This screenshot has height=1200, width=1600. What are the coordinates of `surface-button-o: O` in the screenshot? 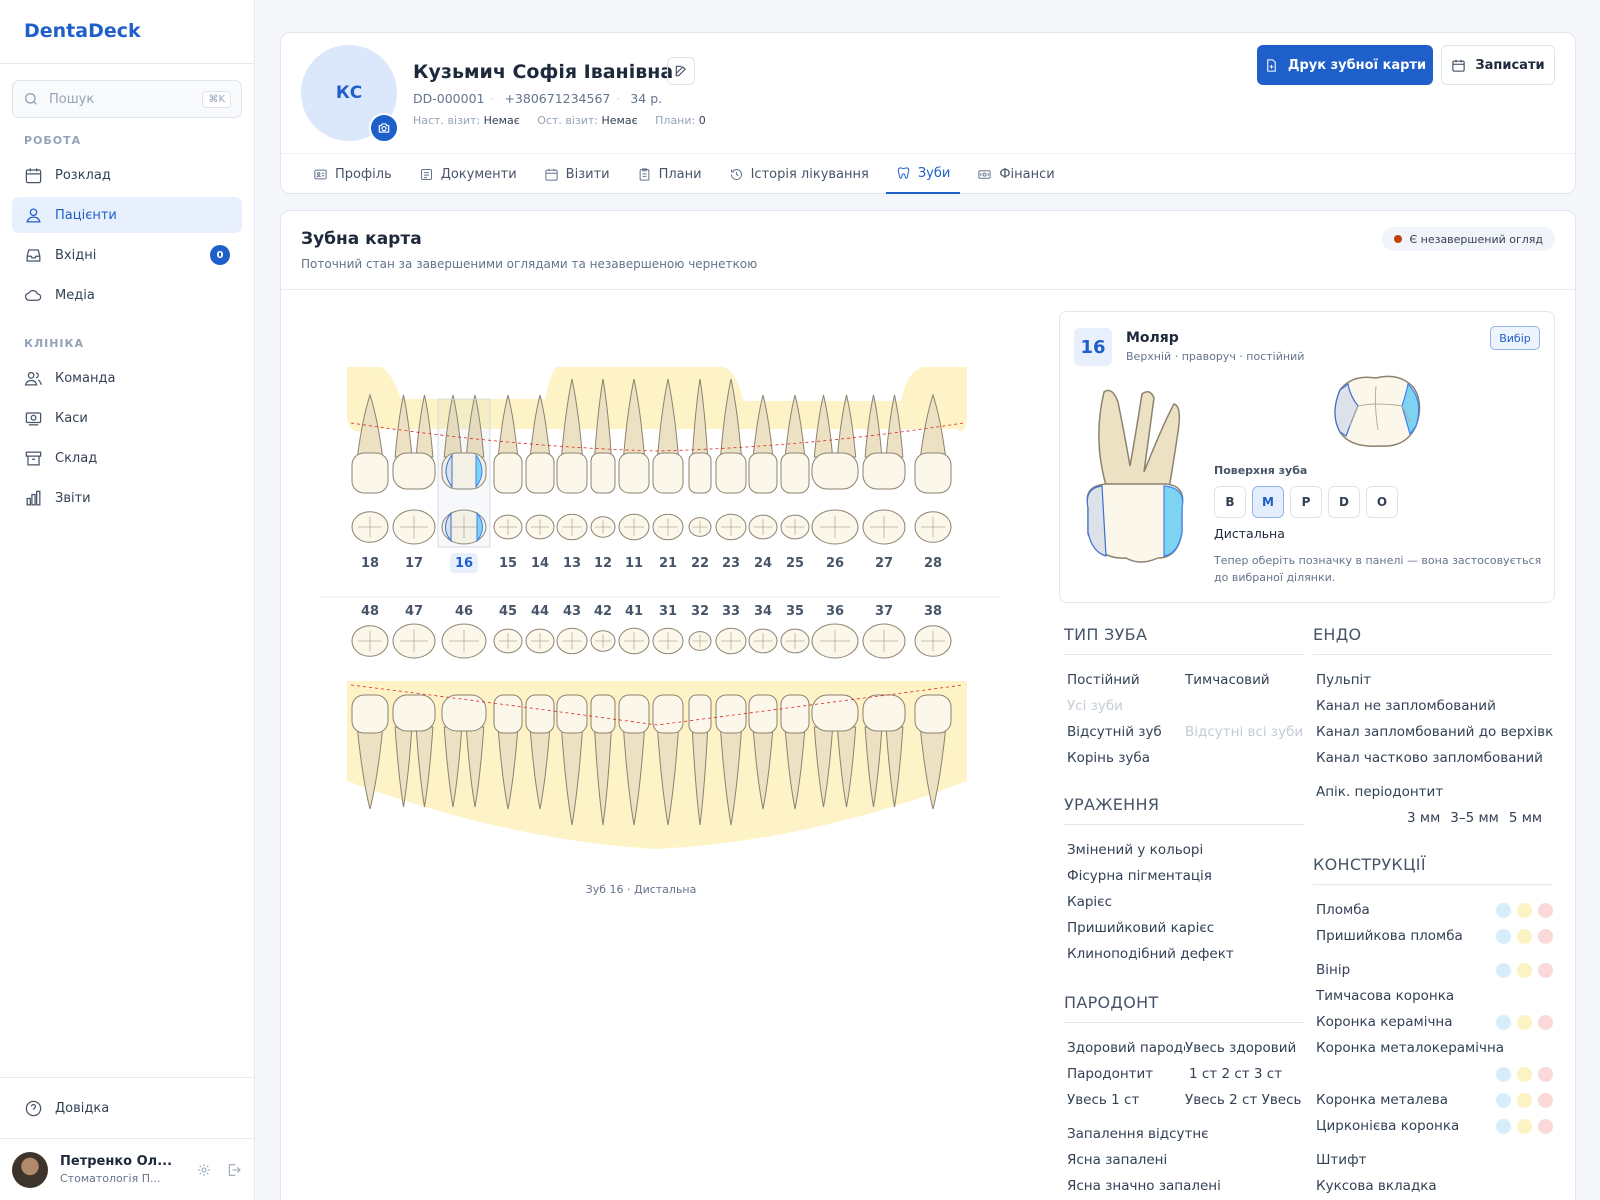 It's located at (1382, 502).